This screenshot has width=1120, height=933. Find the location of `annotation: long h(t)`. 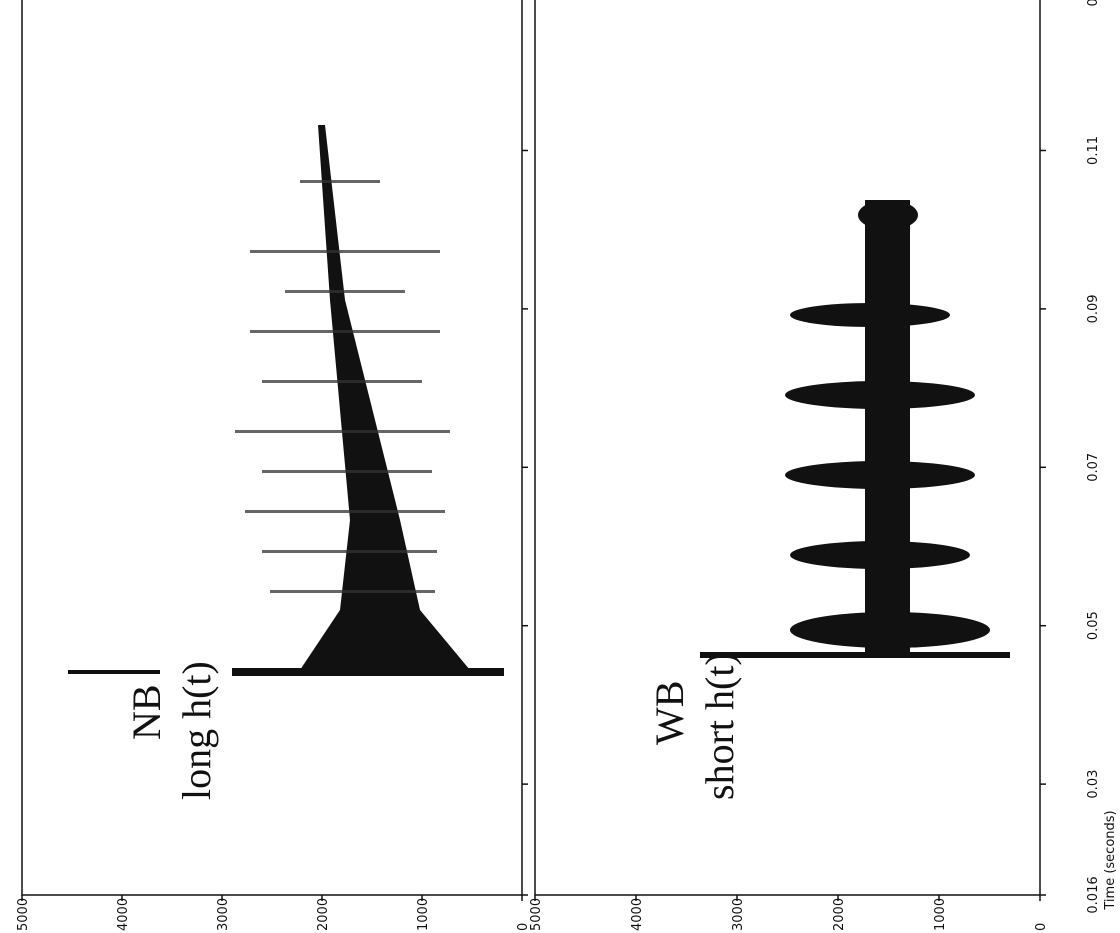

annotation: long h(t) is located at coordinates (196, 730).